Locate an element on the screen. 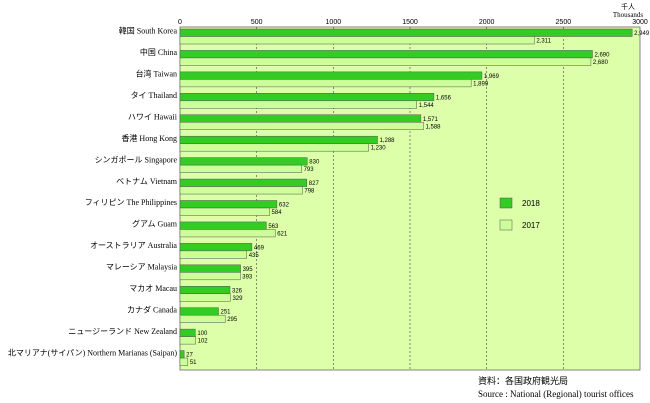  data-label-2018: 1,656 is located at coordinates (444, 98).